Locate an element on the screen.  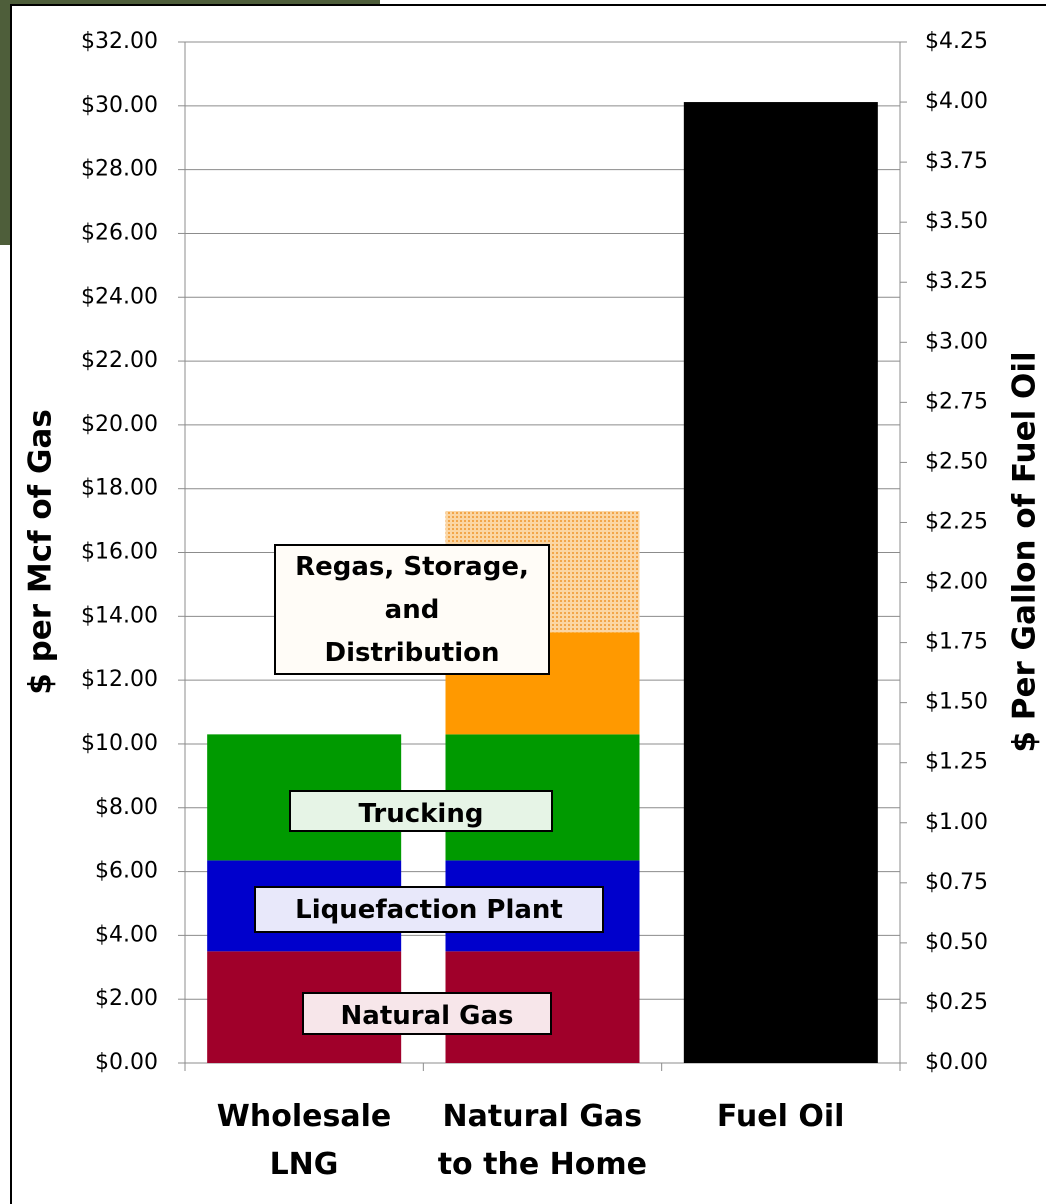
y-tick-label: $12.00 is located at coordinates (119, 679).